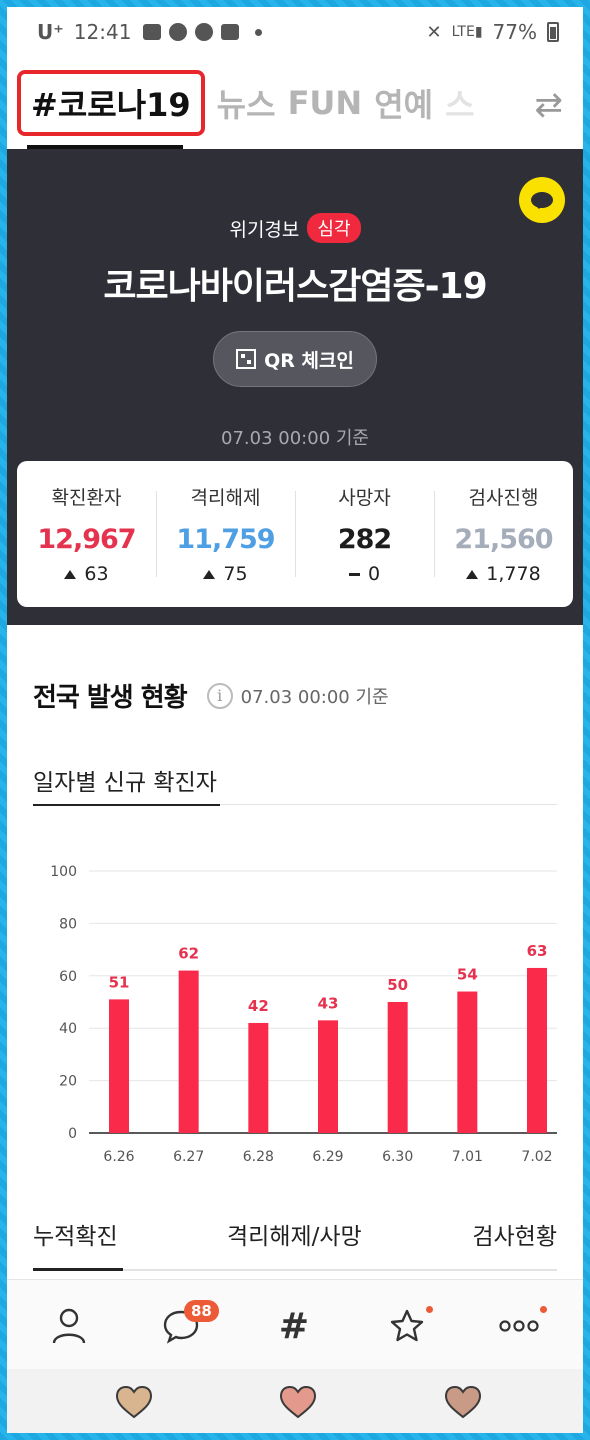 This screenshot has width=590, height=1440. I want to click on up-arrow-icon, so click(70, 574).